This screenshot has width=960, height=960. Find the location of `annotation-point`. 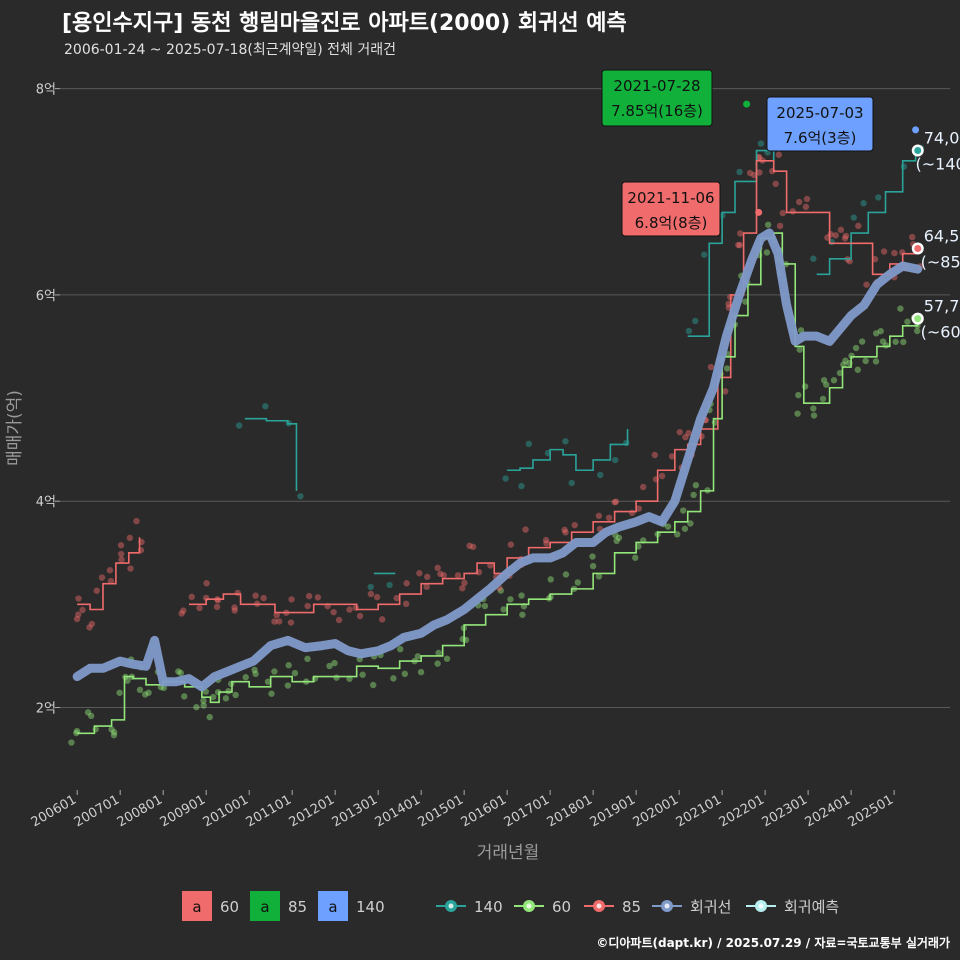

annotation-point is located at coordinates (747, 104).